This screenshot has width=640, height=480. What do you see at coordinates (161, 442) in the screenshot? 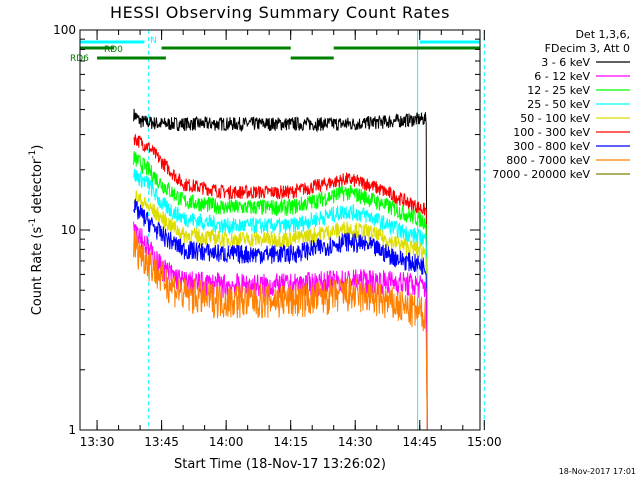
I see `x-tick-label-1: 13:45` at bounding box center [161, 442].